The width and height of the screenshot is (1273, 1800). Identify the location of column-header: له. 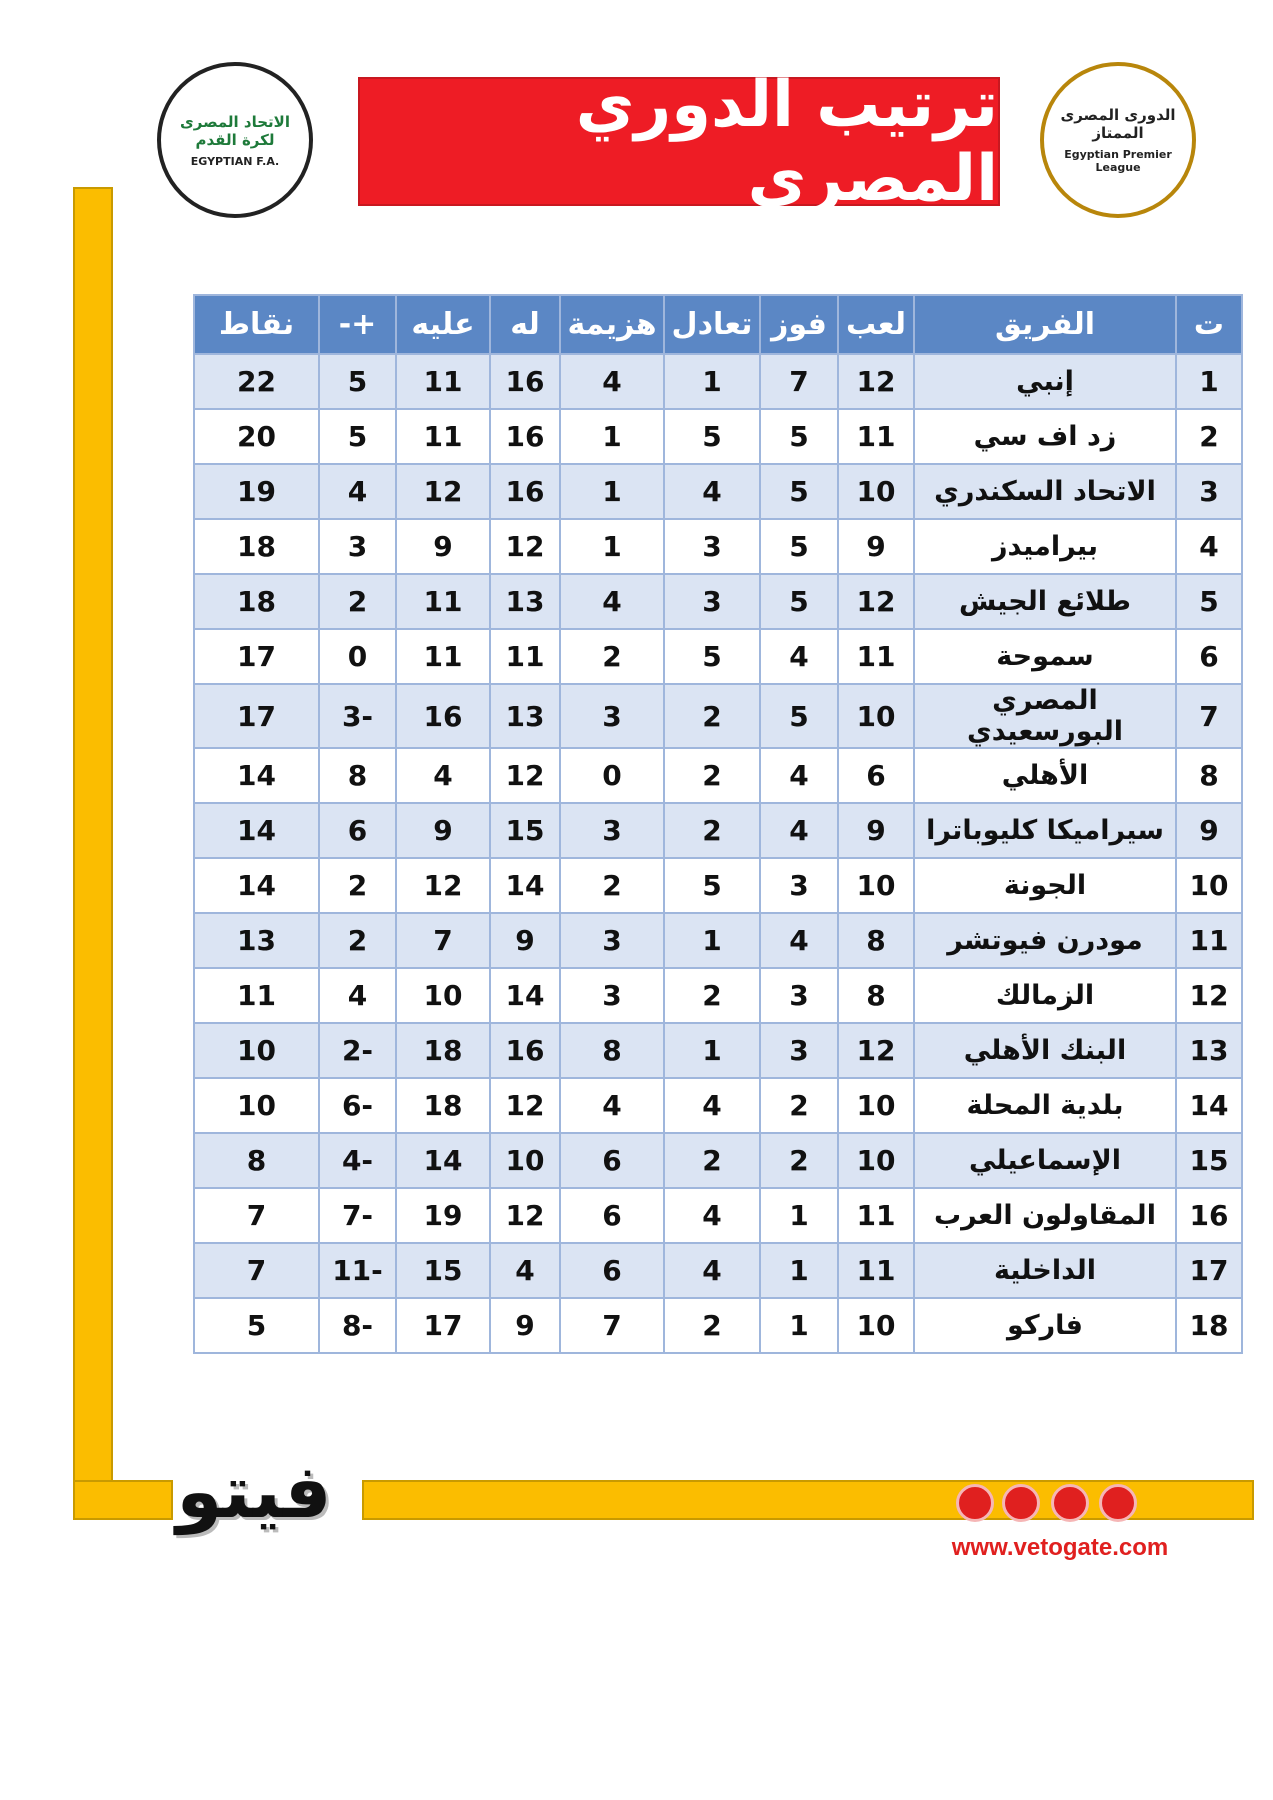
(525, 324).